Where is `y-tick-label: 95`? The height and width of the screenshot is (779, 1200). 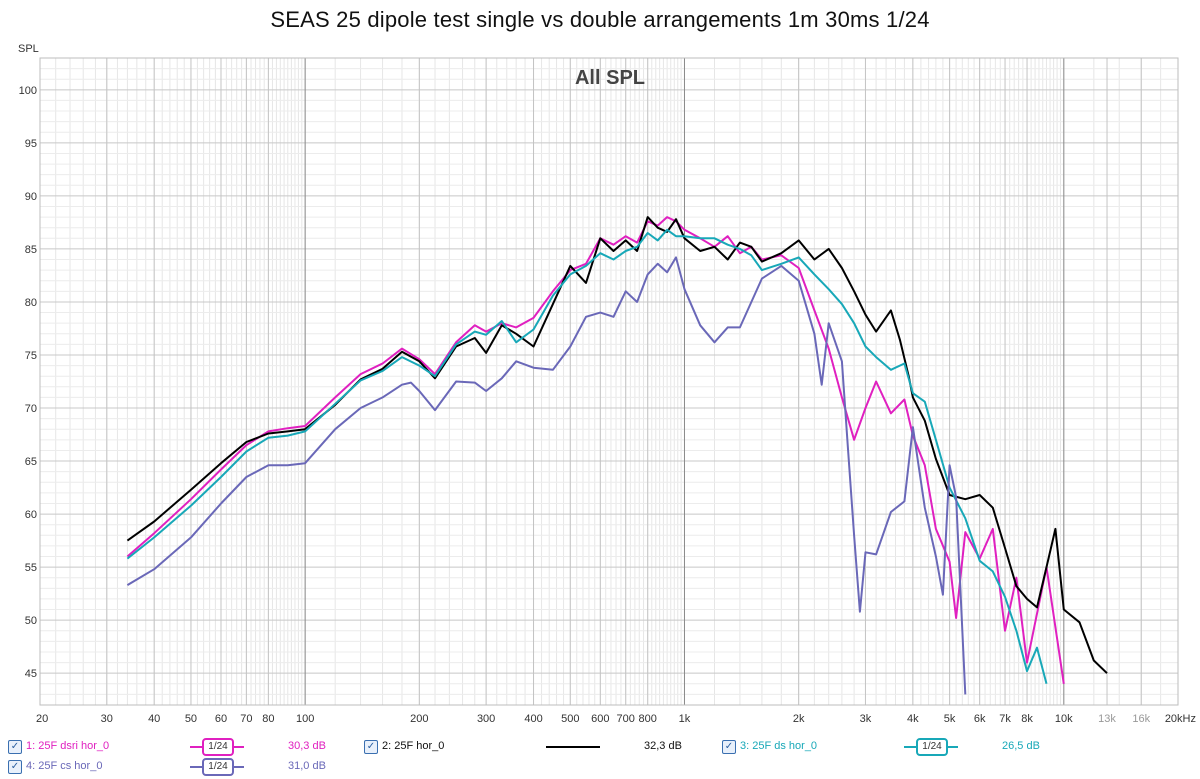
y-tick-label: 95 is located at coordinates (31, 144).